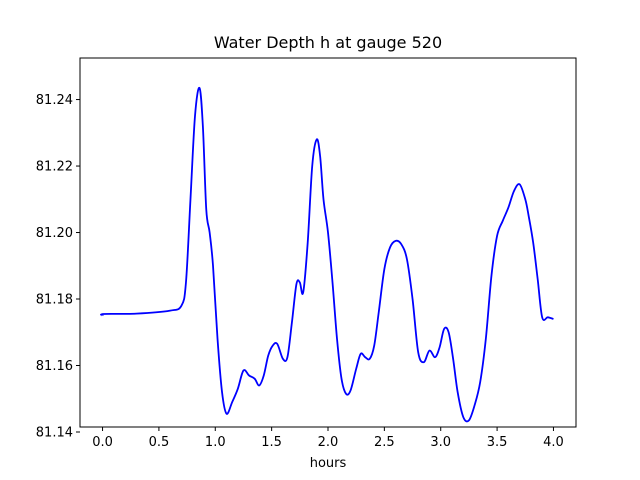  I want to click on y-tick-label: 81.24, so click(54, 100).